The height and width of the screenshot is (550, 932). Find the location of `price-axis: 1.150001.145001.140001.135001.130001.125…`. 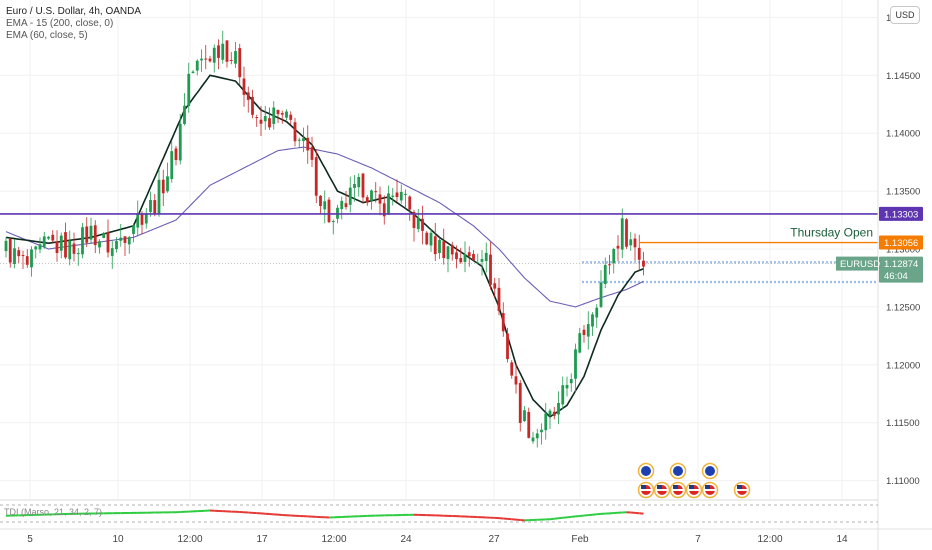

price-axis: 1.150001.145001.140001.135001.130001.125… is located at coordinates (879, 275).